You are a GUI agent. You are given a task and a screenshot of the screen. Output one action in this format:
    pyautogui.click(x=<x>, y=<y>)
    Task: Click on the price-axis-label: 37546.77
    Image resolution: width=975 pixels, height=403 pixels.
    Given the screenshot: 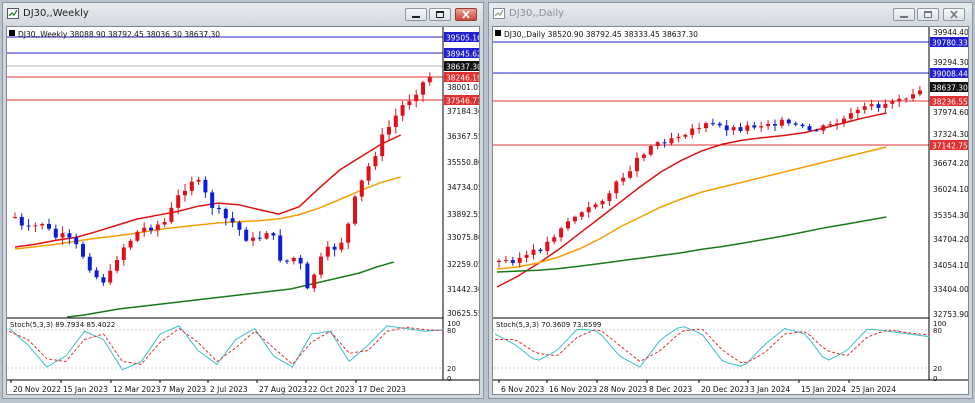 What is the action you would take?
    pyautogui.click(x=463, y=101)
    